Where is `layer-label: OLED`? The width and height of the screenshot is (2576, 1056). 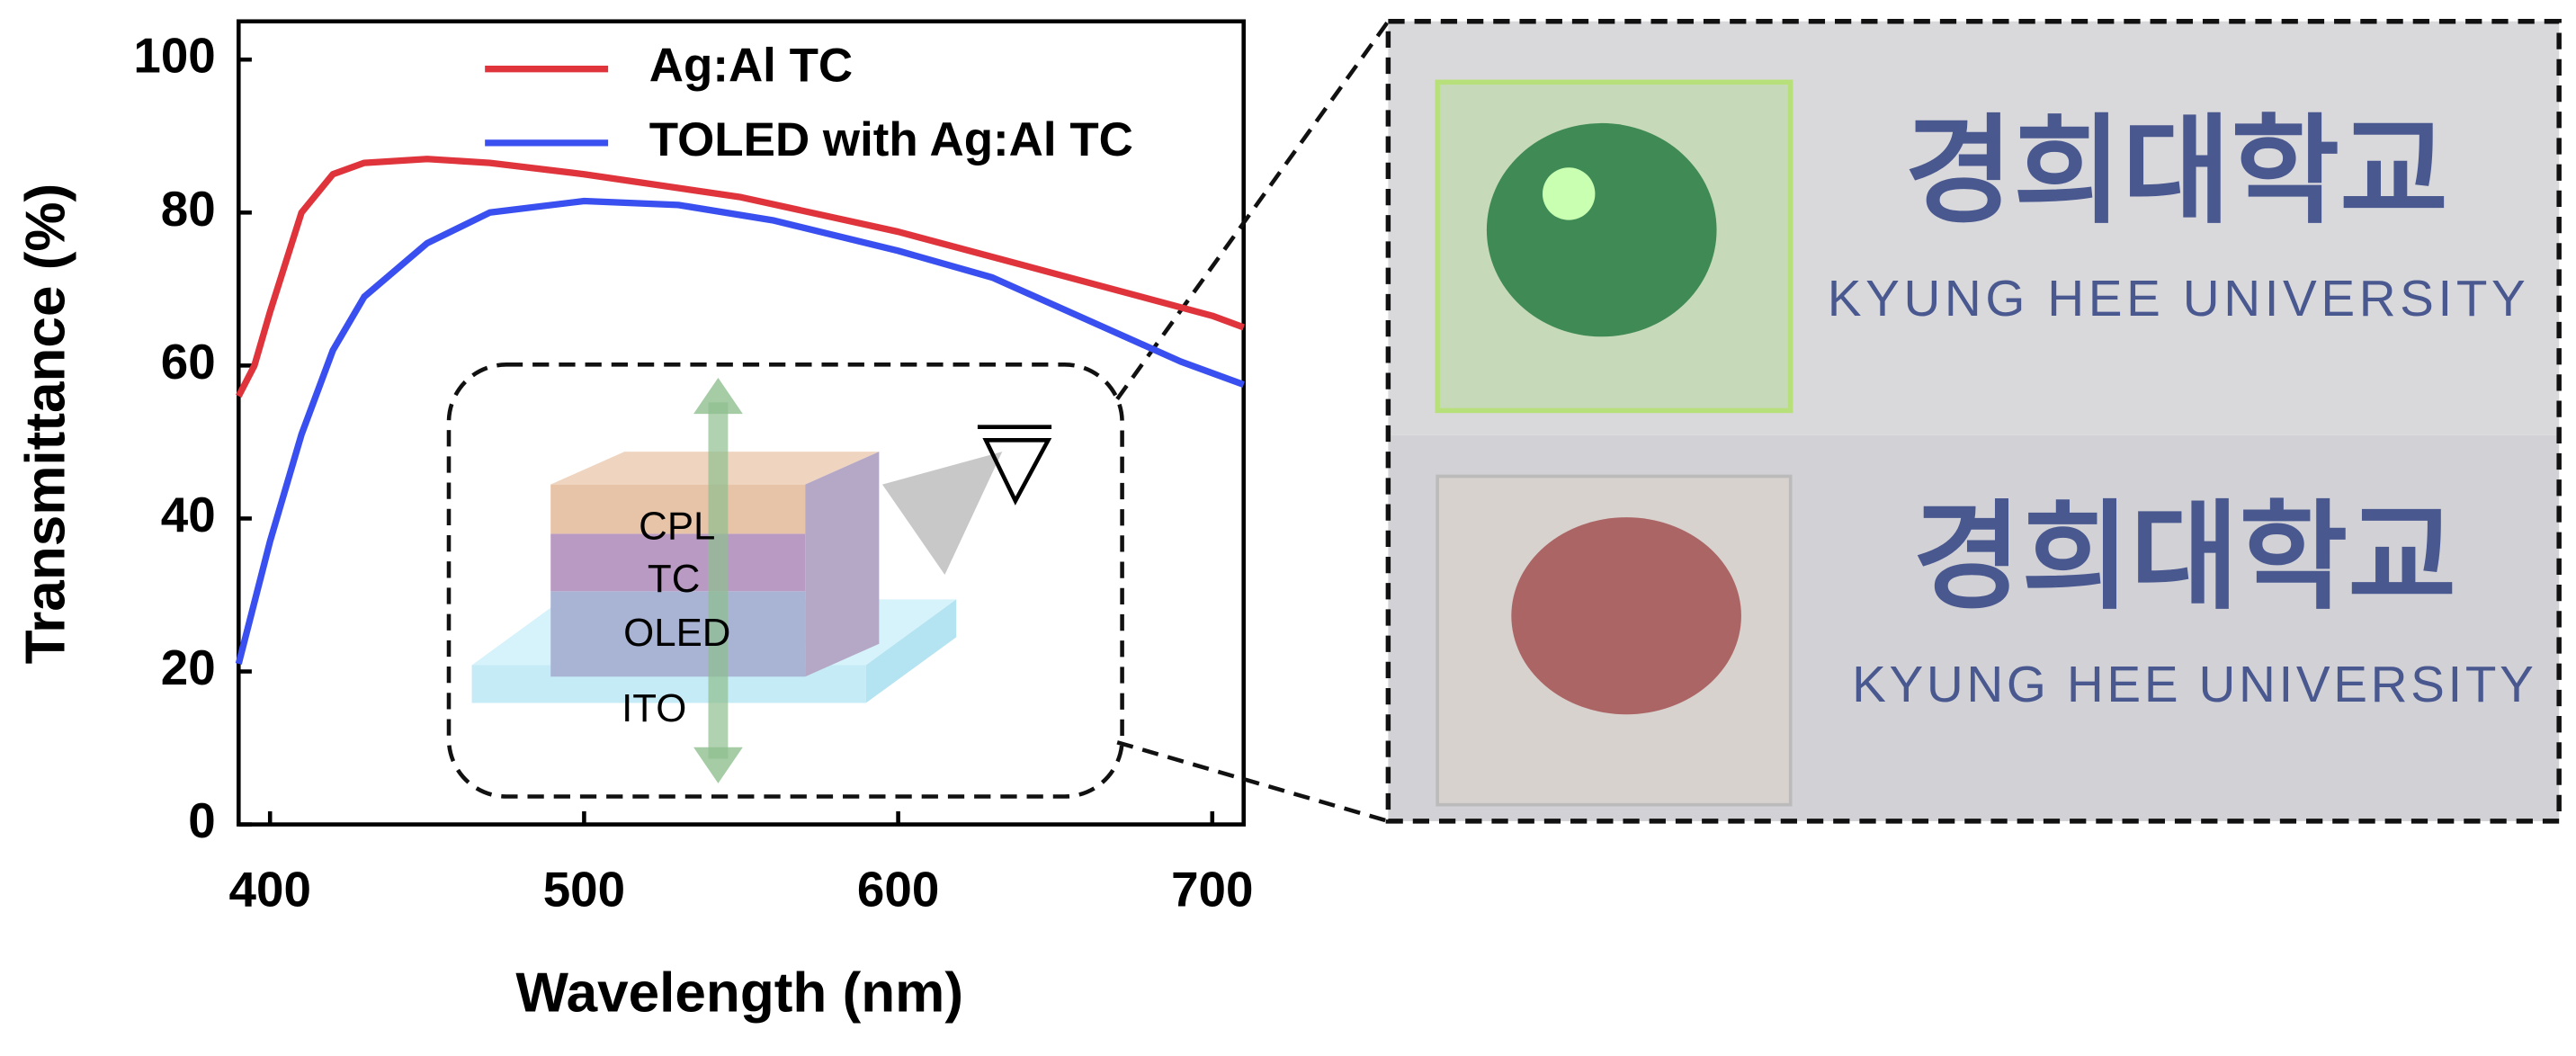
layer-label: OLED is located at coordinates (676, 633).